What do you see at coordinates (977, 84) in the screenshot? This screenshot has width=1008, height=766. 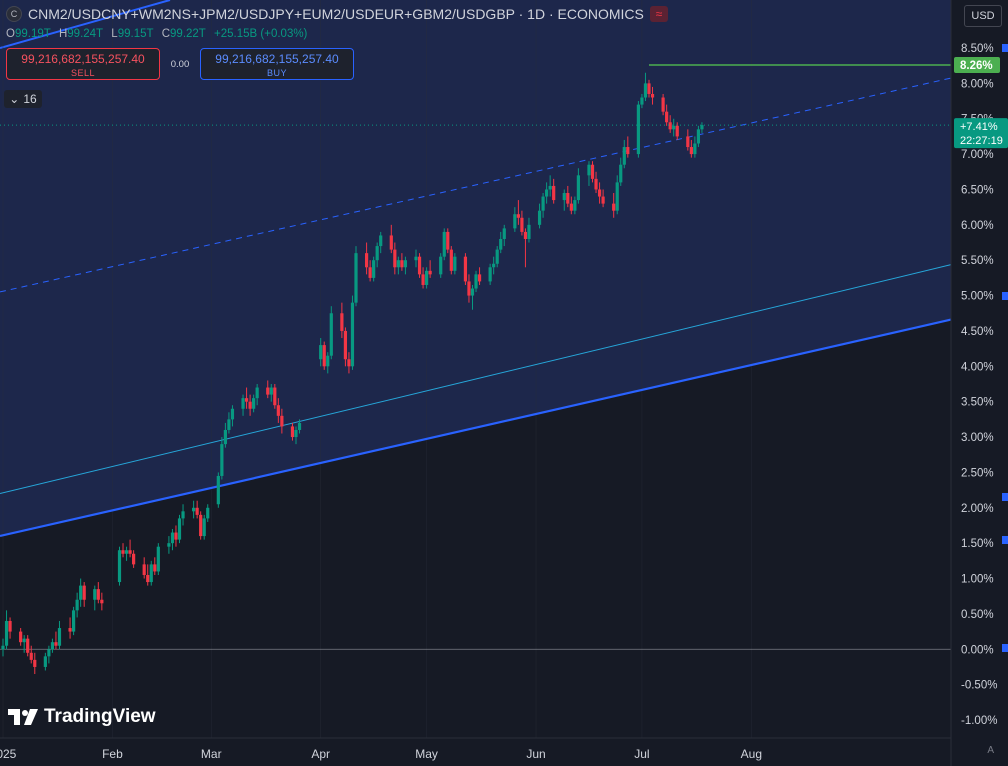 I see `price-tick-label: 8.00%` at bounding box center [977, 84].